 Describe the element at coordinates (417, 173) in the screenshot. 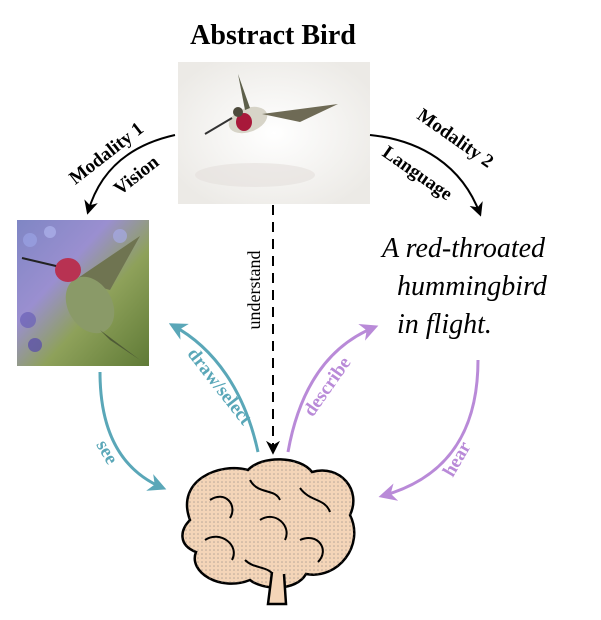

I see `language-label: Language` at that location.